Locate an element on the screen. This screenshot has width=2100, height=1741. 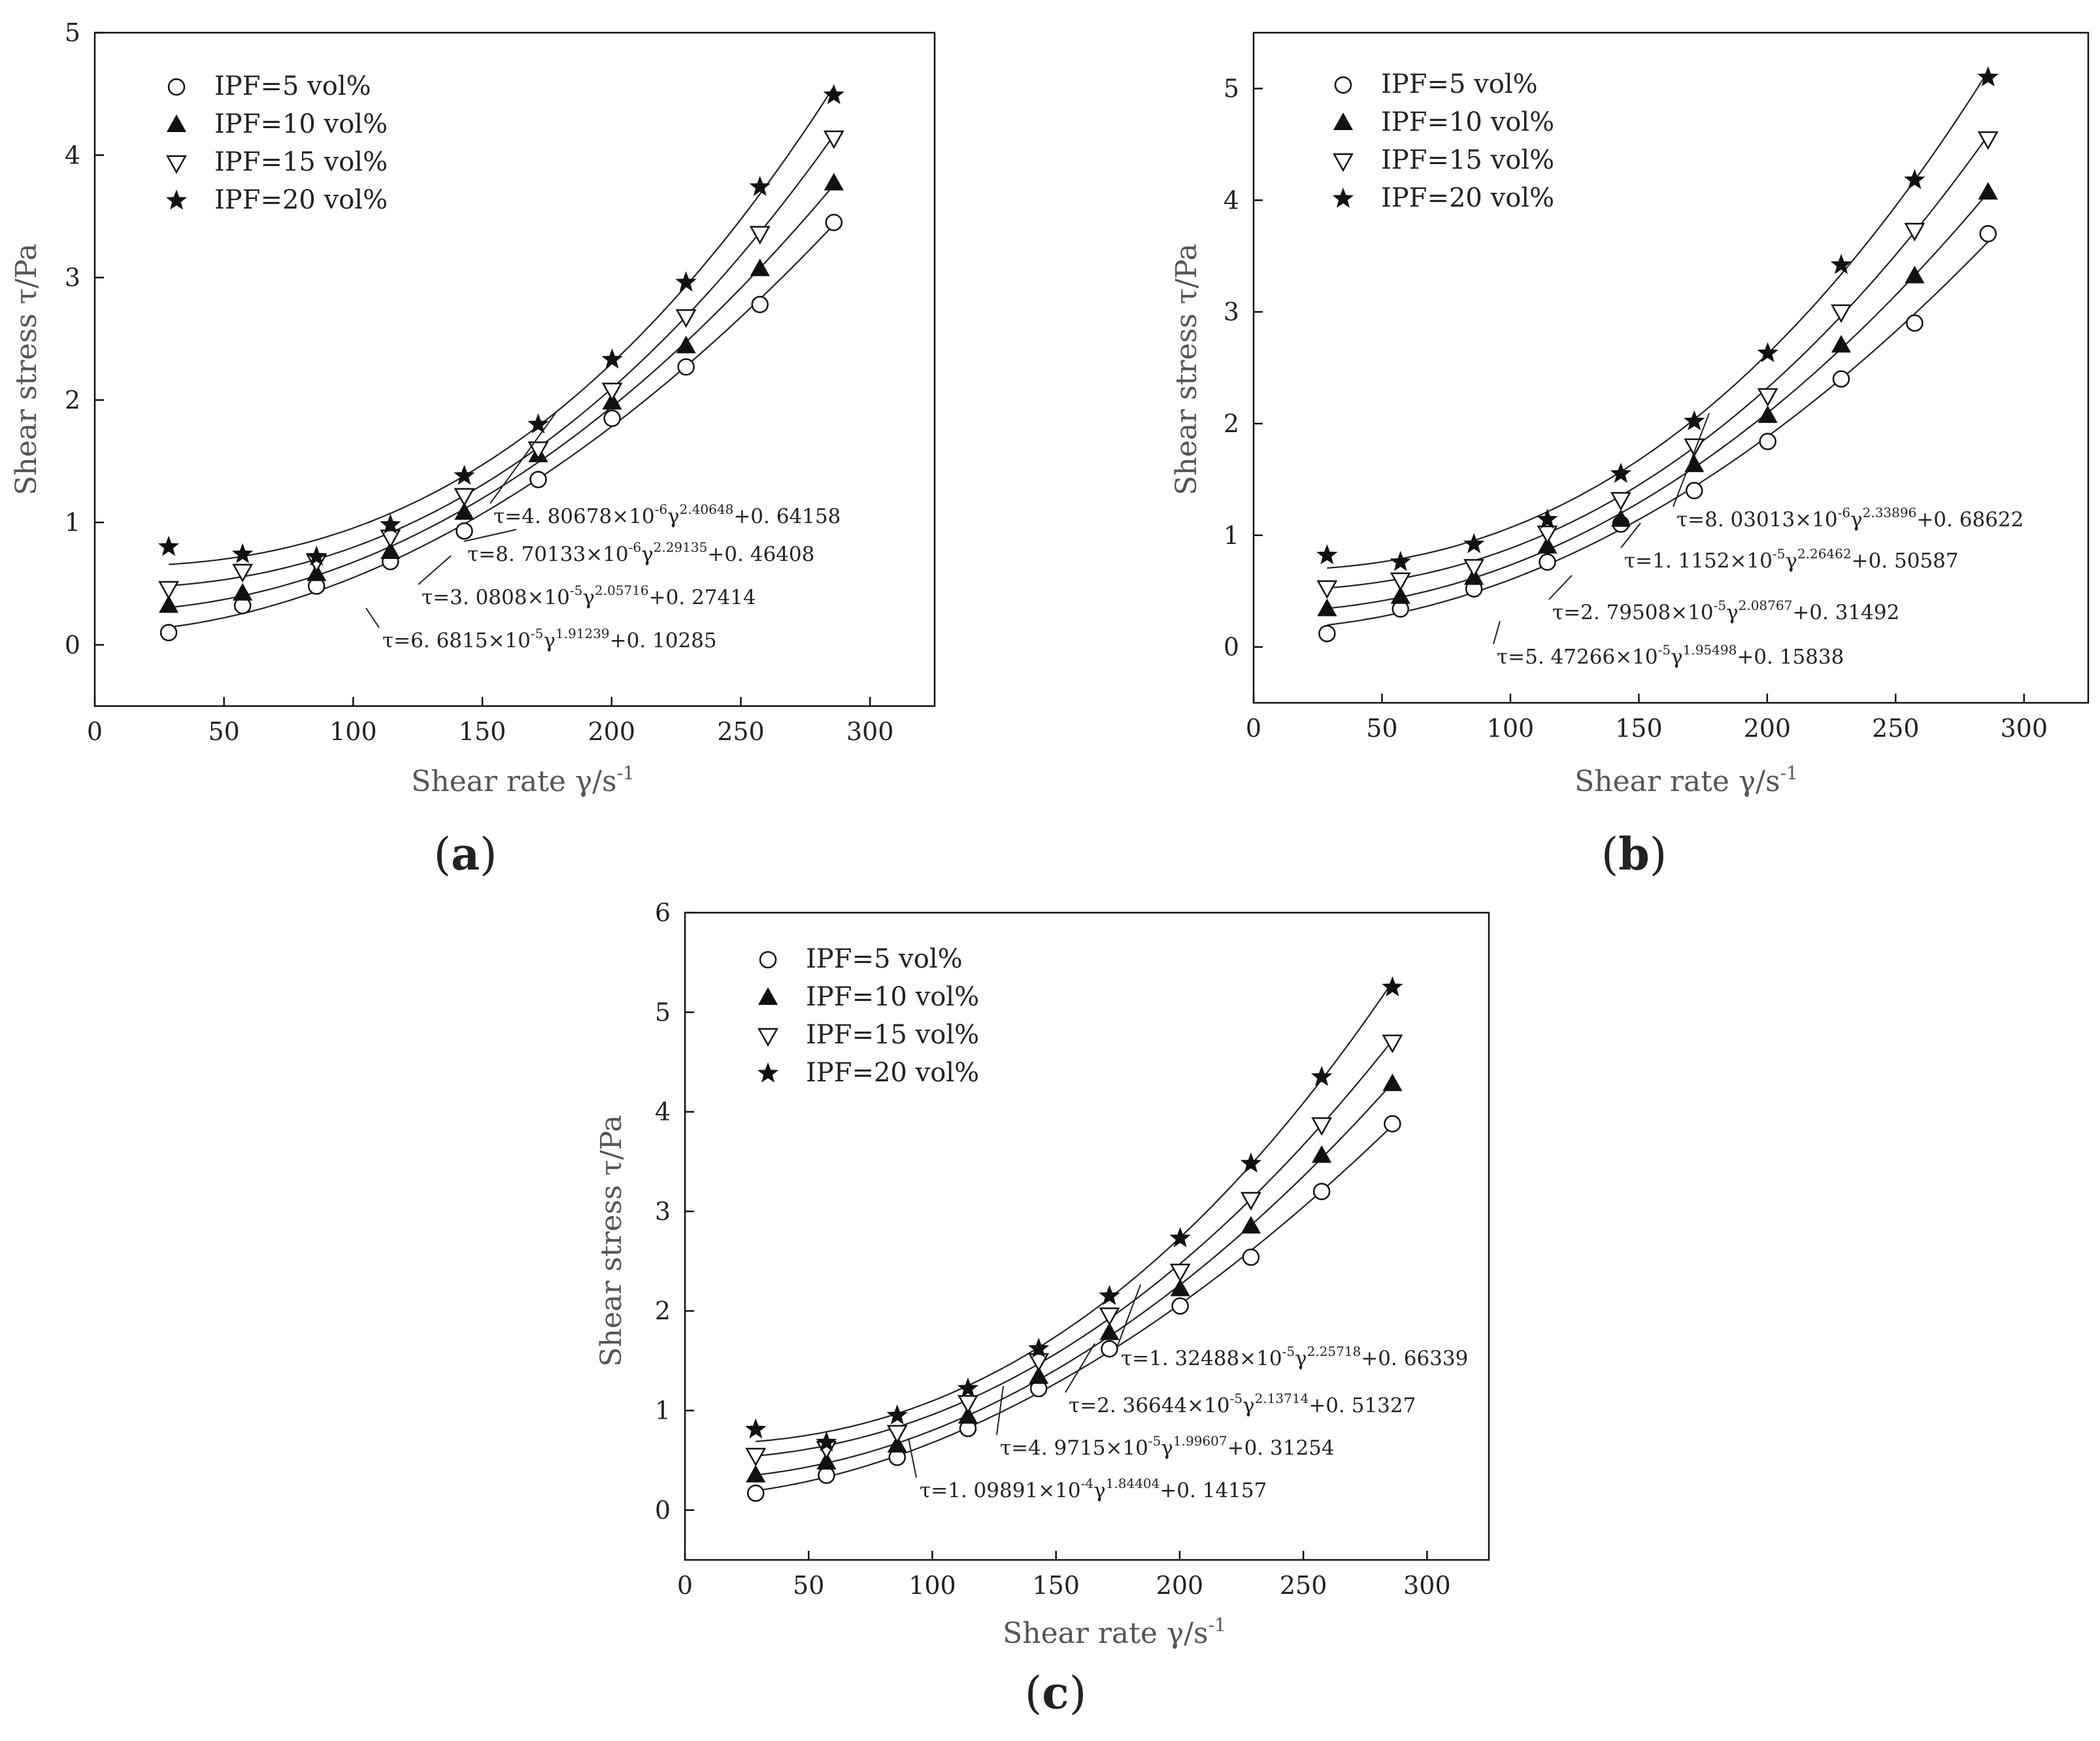
x-tick-label: 200 is located at coordinates (1180, 1585).